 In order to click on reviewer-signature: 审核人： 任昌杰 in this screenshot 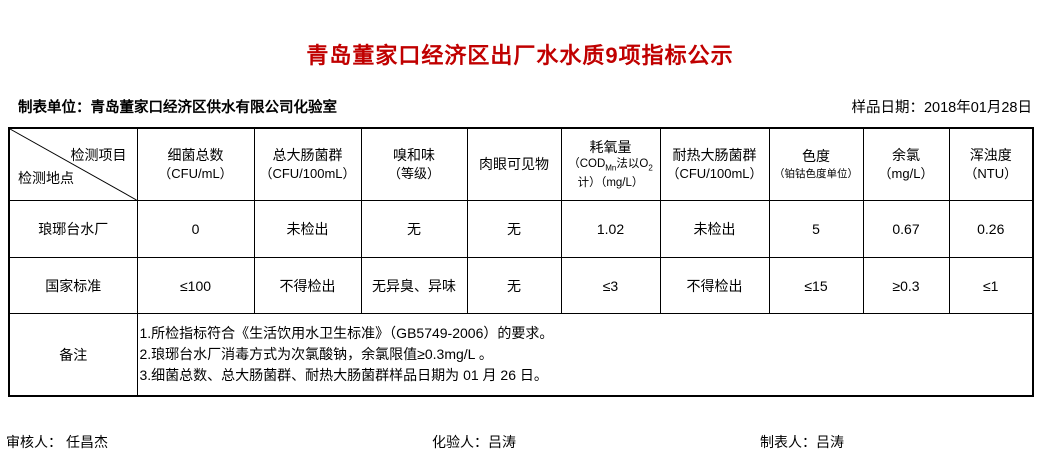, I will do `click(57, 442)`.